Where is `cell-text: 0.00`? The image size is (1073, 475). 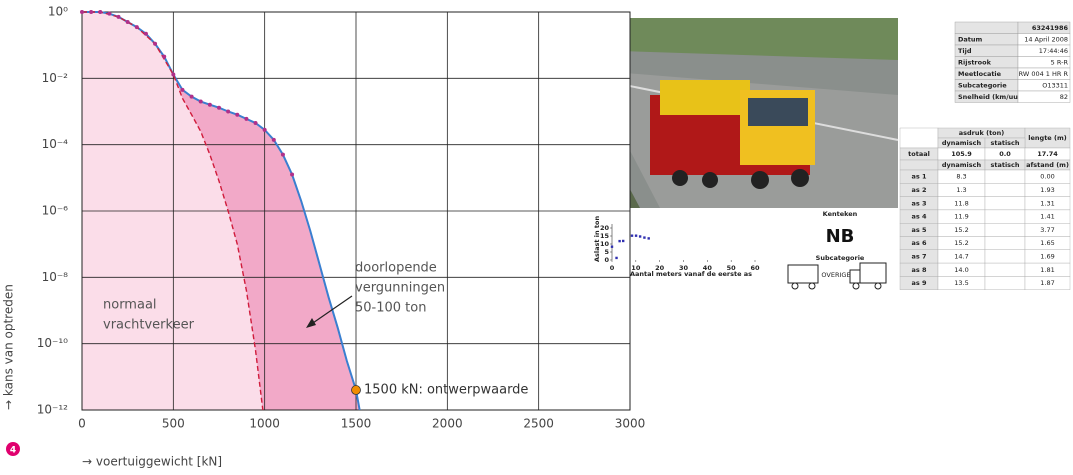 cell-text: 0.00 is located at coordinates (1047, 177).